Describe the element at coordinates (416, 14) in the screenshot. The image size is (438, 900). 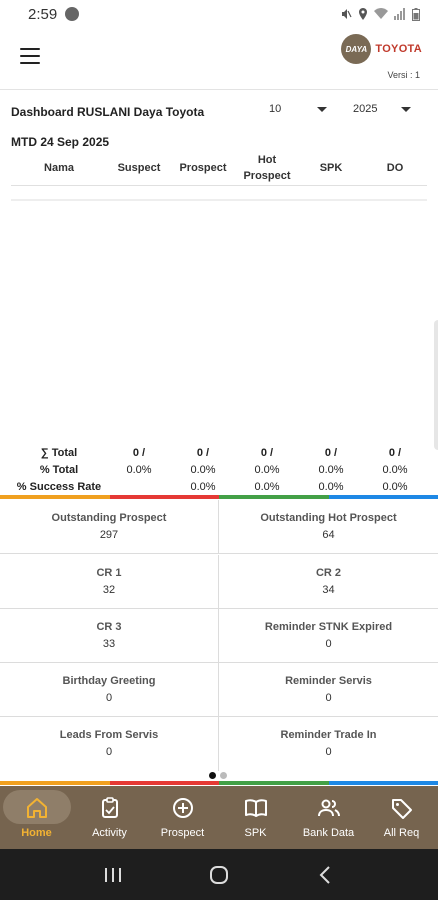
I see `battery-icon` at that location.